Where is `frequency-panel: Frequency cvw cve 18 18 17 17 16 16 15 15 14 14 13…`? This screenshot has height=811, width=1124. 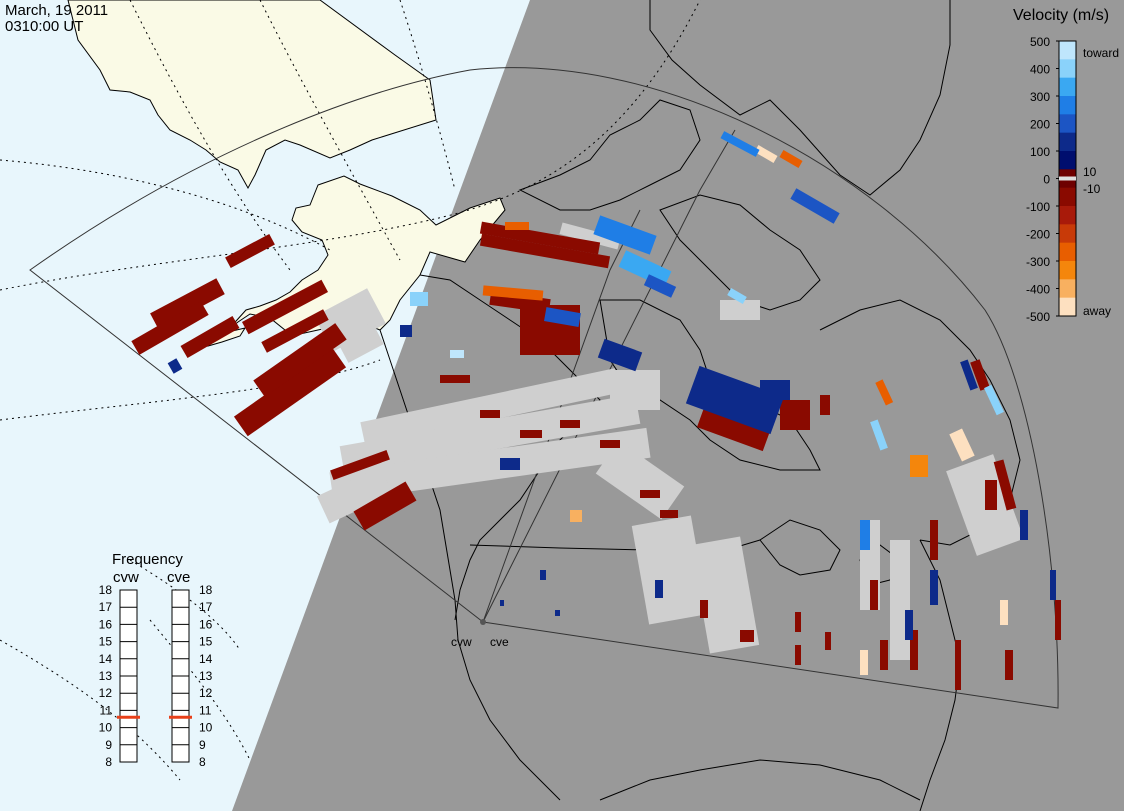 frequency-panel: Frequency cvw cve 18 18 17 17 16 16 15 15 14 14 13… is located at coordinates (156, 660).